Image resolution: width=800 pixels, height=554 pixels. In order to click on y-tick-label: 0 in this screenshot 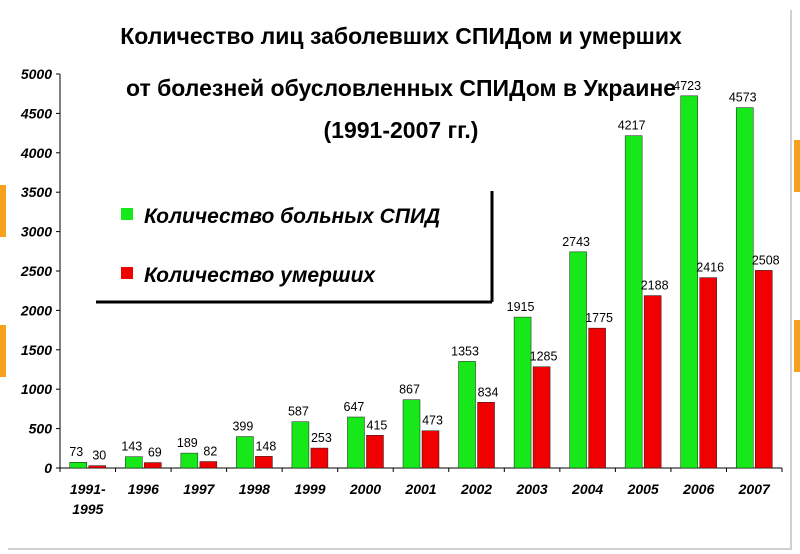, I will do `click(48, 468)`.